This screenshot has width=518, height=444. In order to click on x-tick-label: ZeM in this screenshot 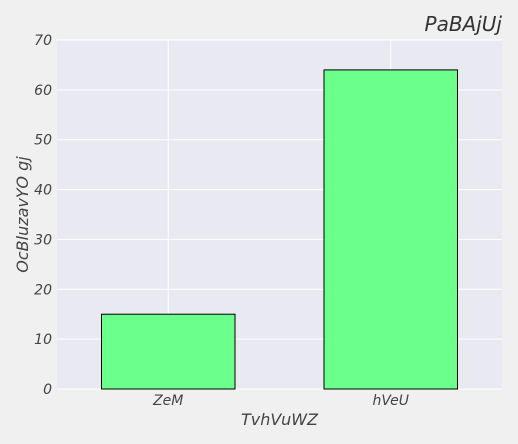, I will do `click(167, 401)`.